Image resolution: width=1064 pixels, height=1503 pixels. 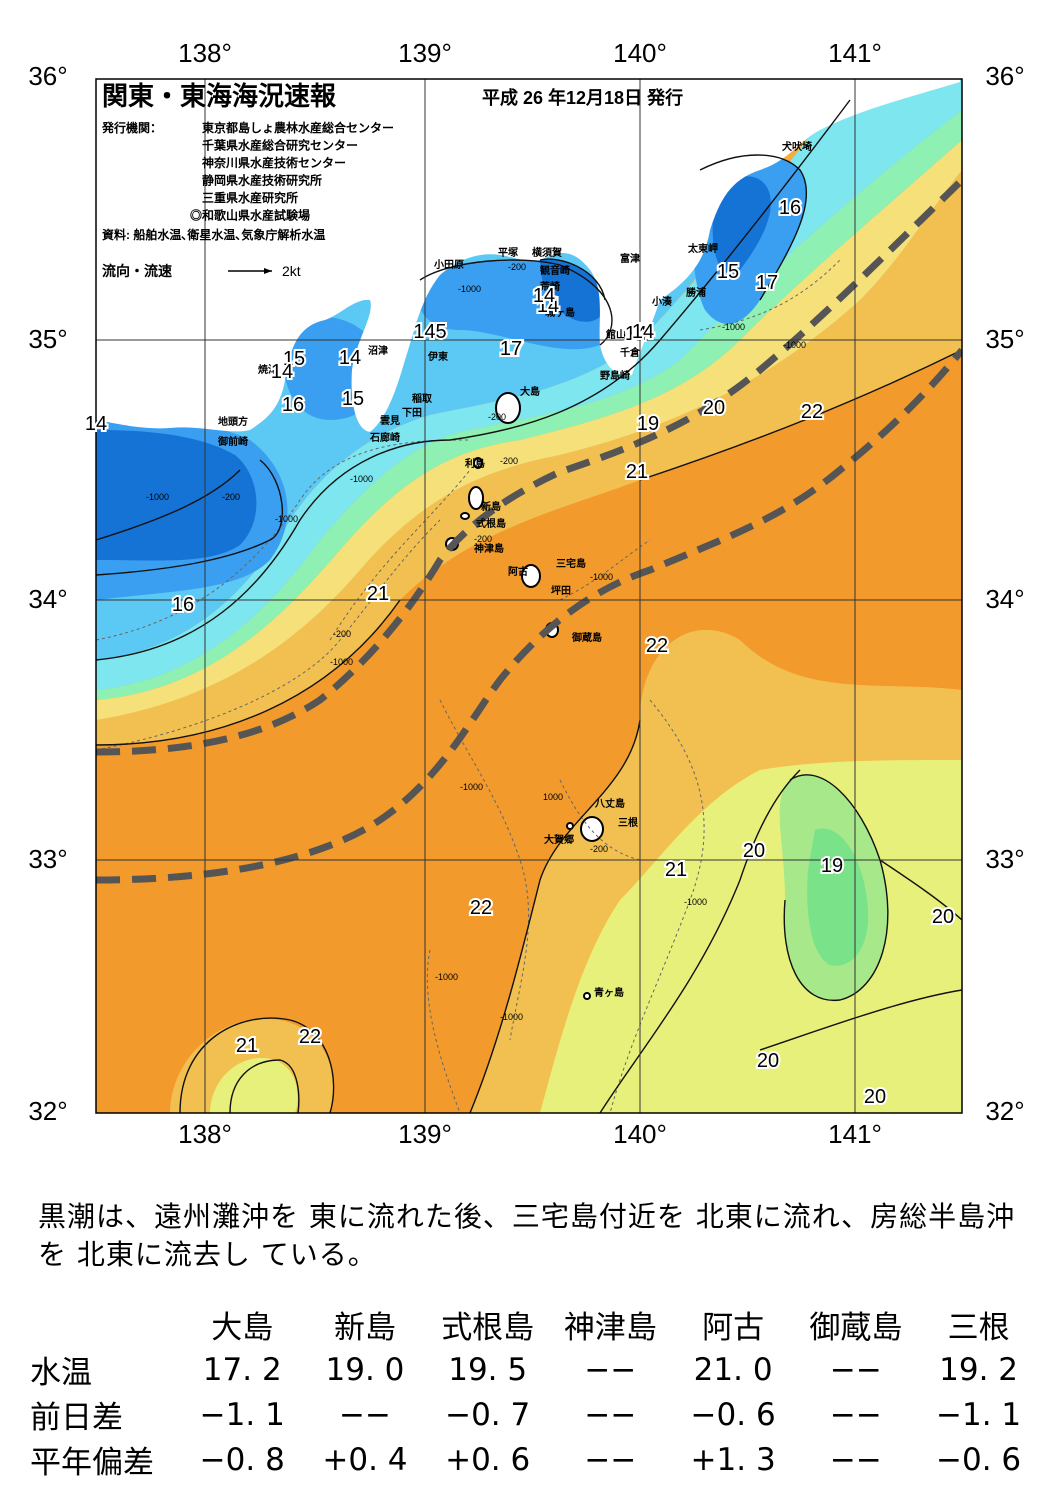 I want to click on place-name: 石廊崎, so click(x=384, y=437).